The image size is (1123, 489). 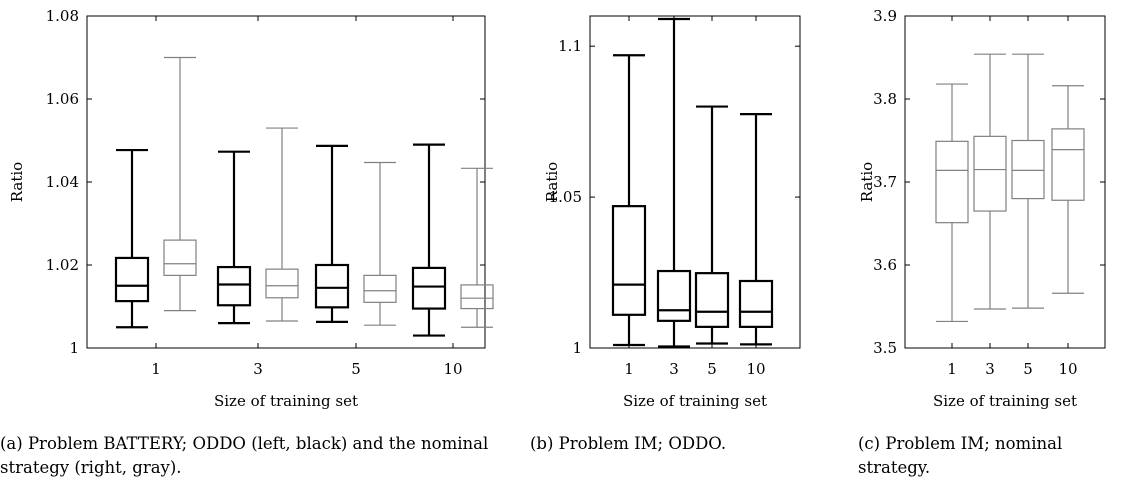 What do you see at coordinates (628, 443) in the screenshot?
I see `caption-b: (b) Problem IM; ODDO.` at bounding box center [628, 443].